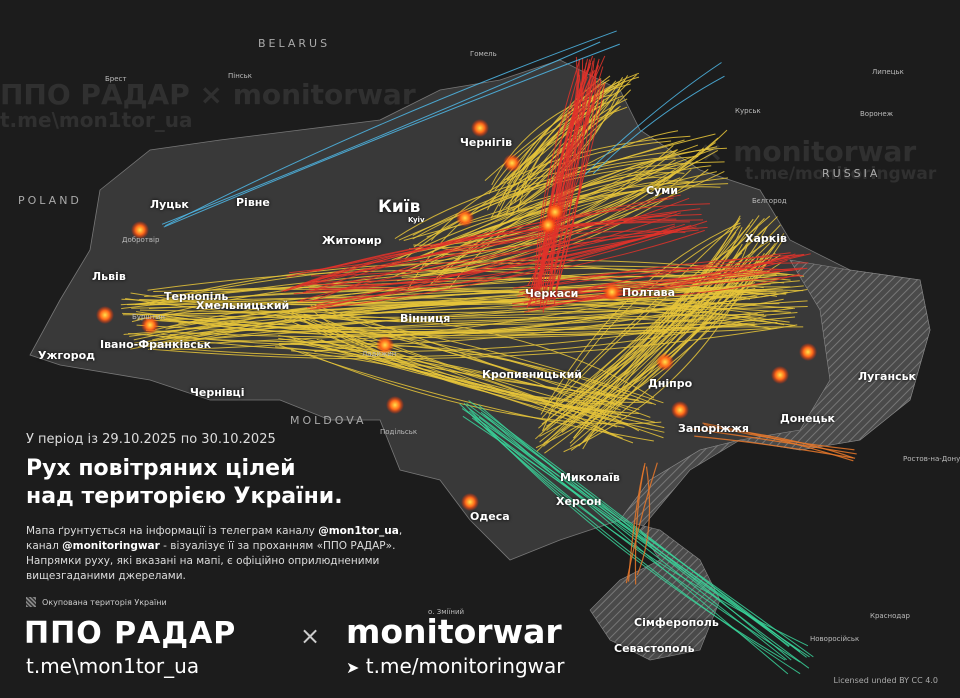 This screenshot has width=960, height=698. Describe the element at coordinates (240, 76) in the screenshot. I see `town-label-pinsk: Пінськ` at that location.